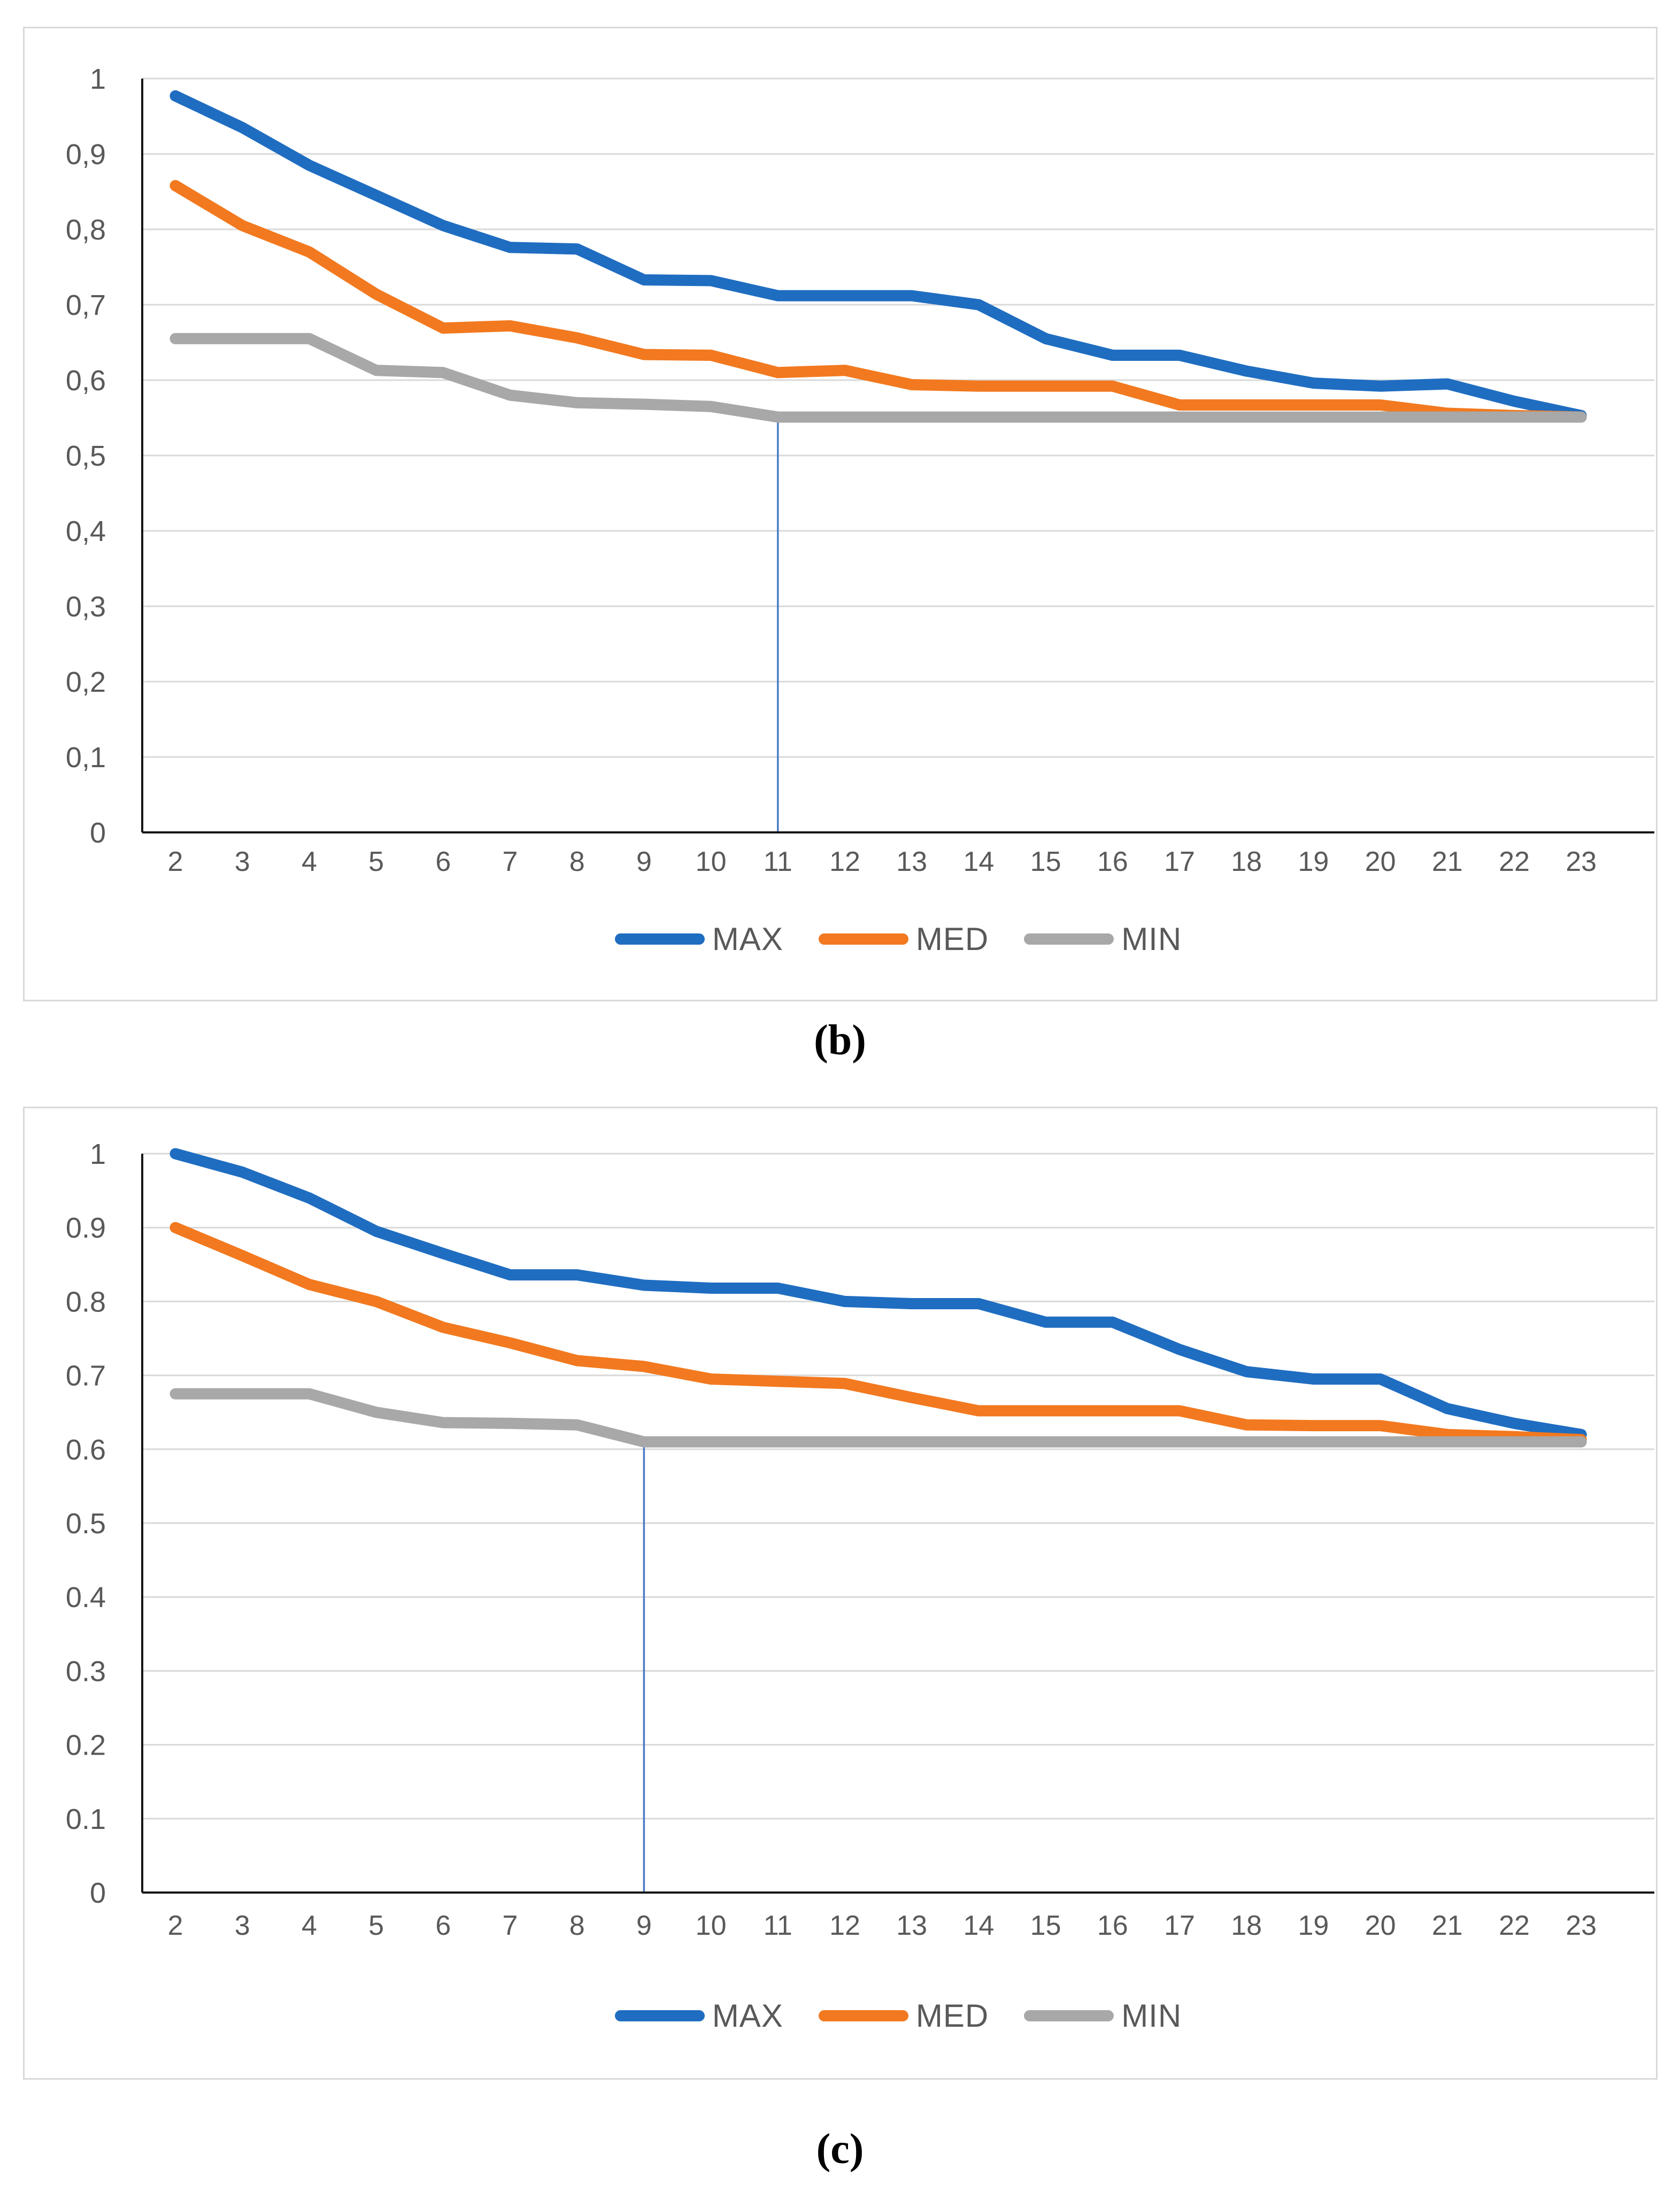 This screenshot has height=2193, width=1680. What do you see at coordinates (86, 682) in the screenshot?
I see `svg-text: 0,2` at bounding box center [86, 682].